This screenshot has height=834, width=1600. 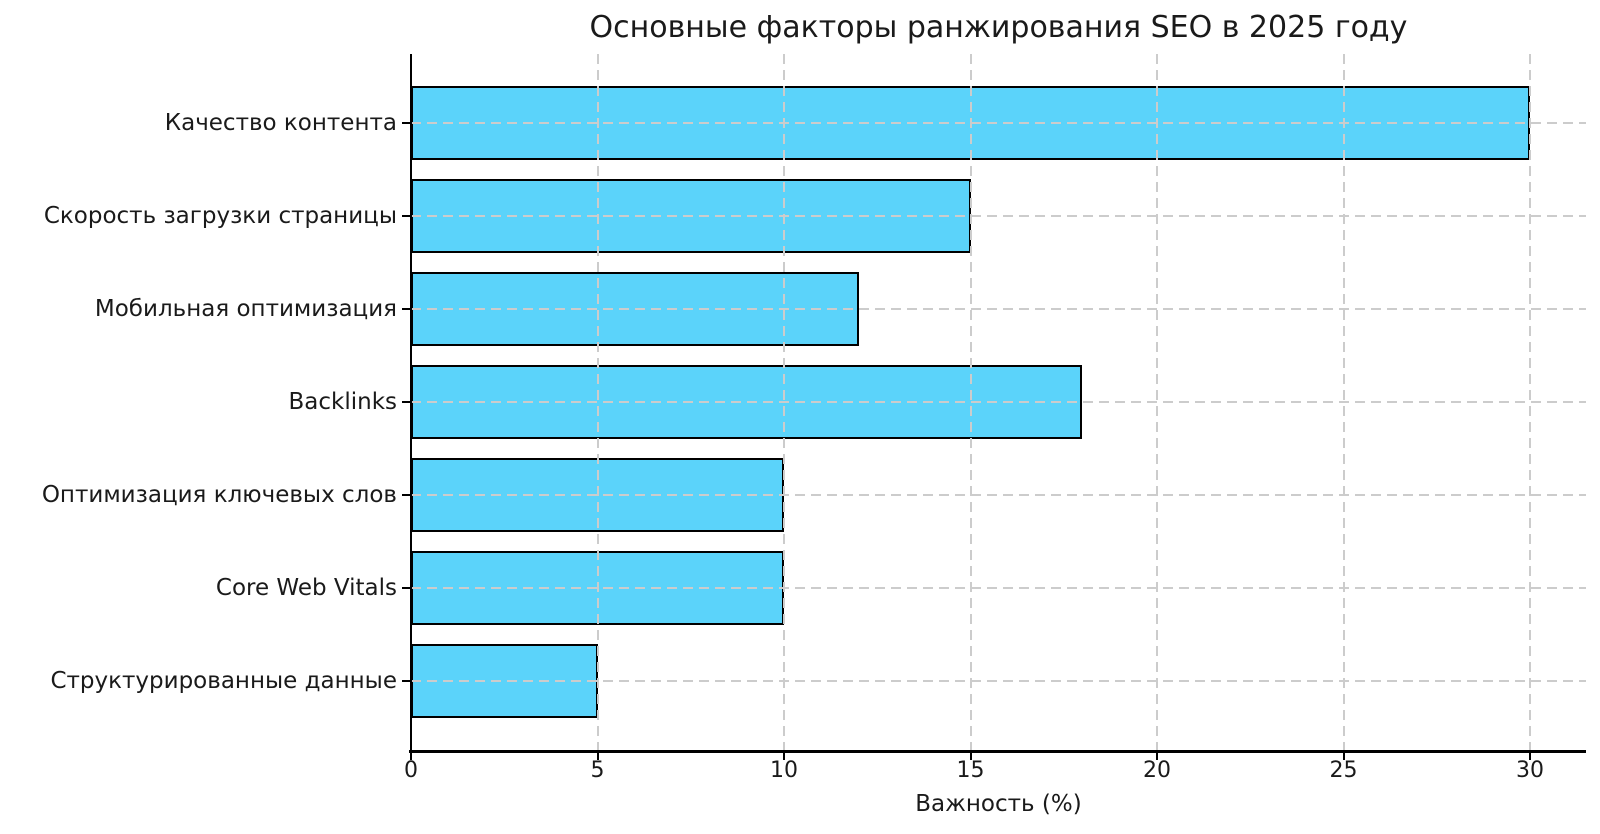 What do you see at coordinates (1157, 770) in the screenshot?
I see `x-tick-label: 20` at bounding box center [1157, 770].